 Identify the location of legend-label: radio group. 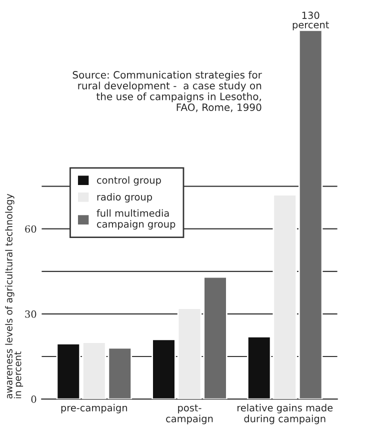
(124, 197).